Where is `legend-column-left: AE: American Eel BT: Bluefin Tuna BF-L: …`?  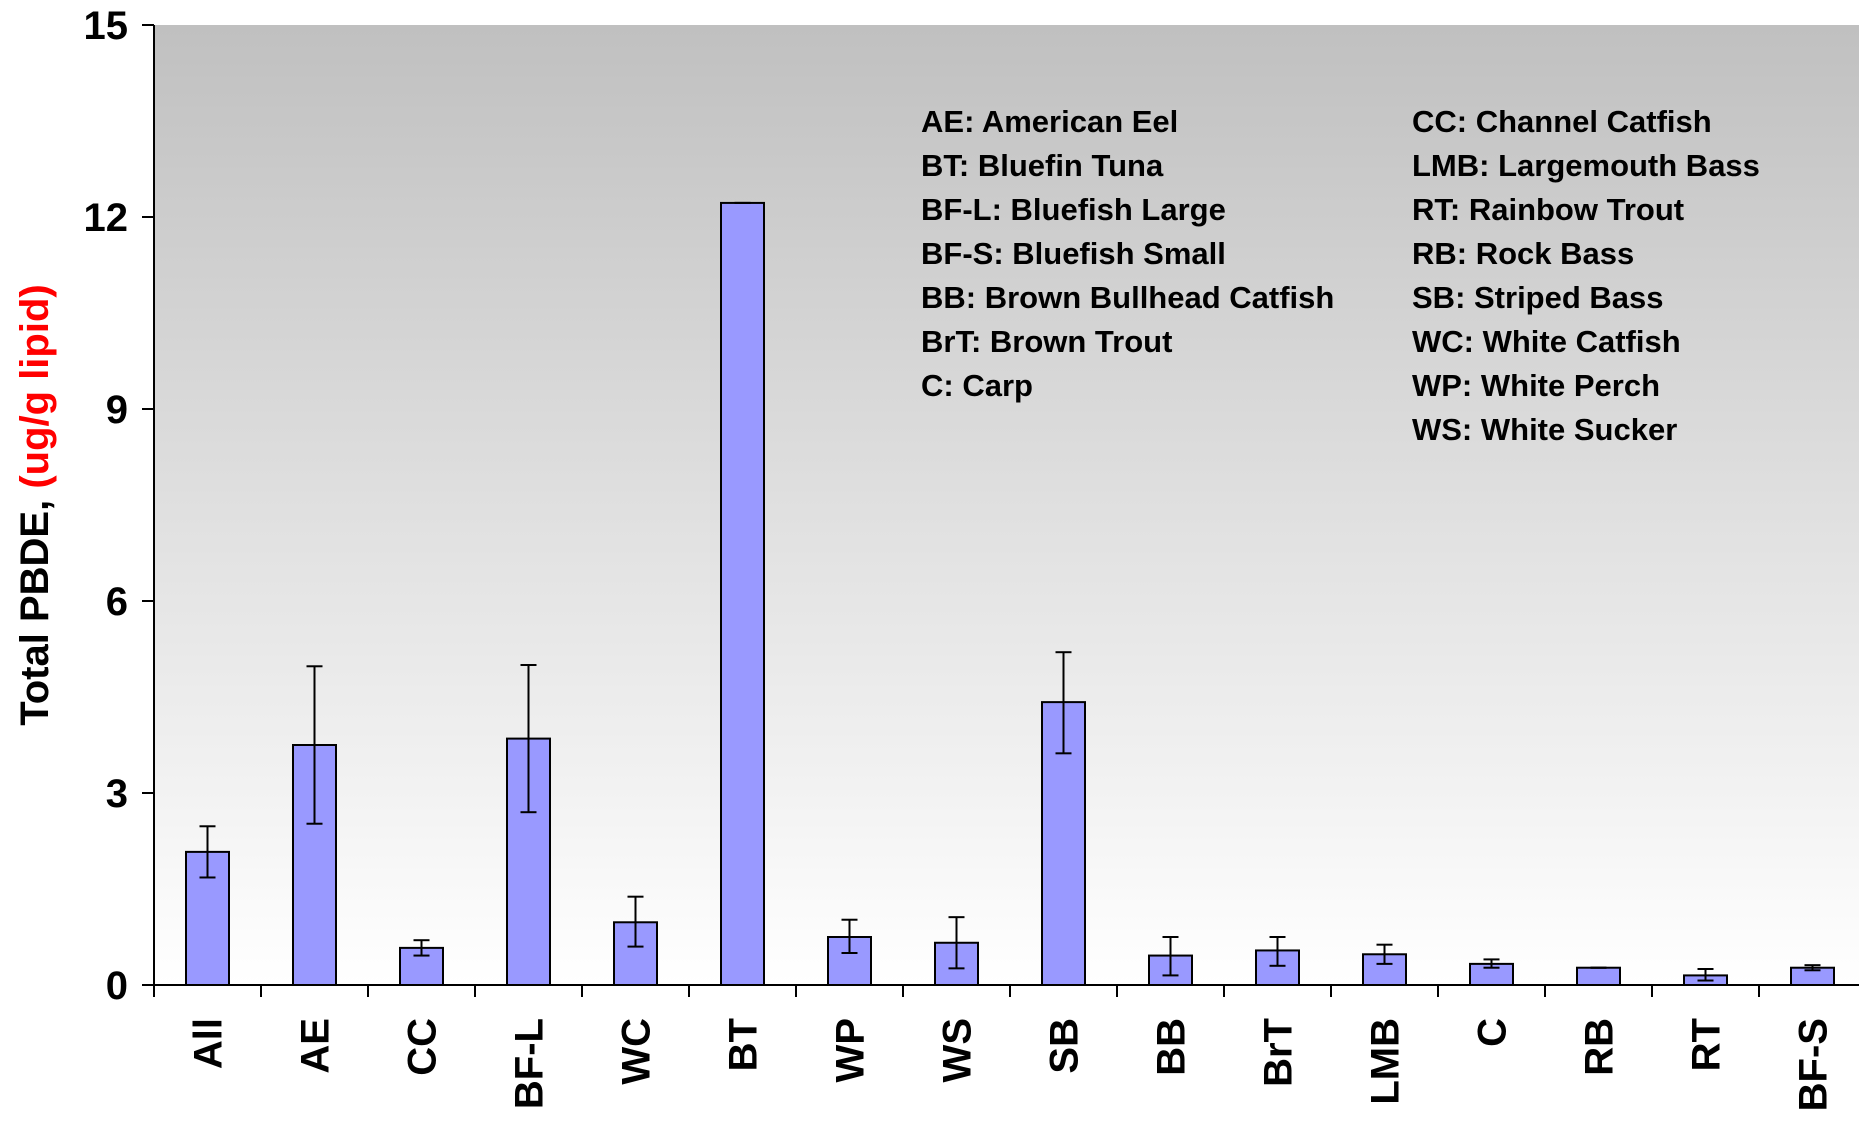
legend-column-left: AE: American Eel BT: Bluefin Tuna BF-L: … is located at coordinates (1127, 253).